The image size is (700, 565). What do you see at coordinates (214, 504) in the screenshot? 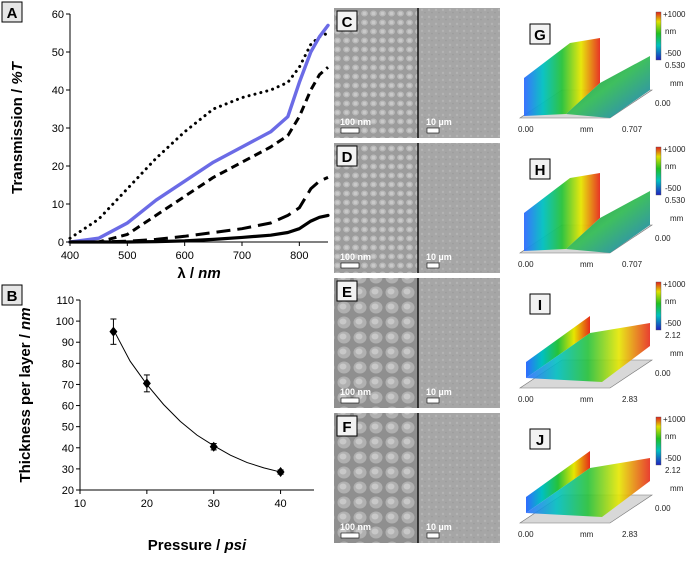
I see `x-tick-label: 30` at bounding box center [214, 504].